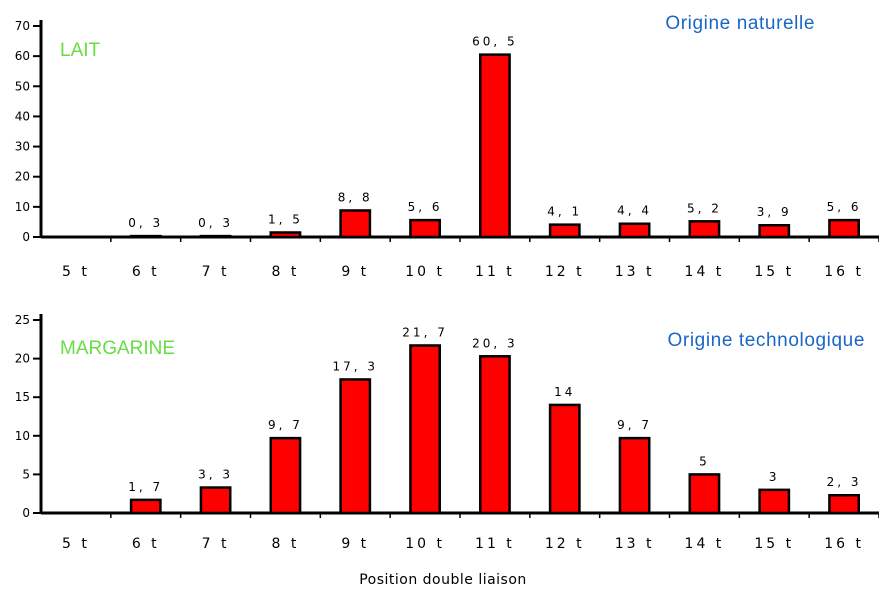 Image resolution: width=879 pixels, height=592 pixels. I want to click on product-label: LAIT, so click(80, 50).